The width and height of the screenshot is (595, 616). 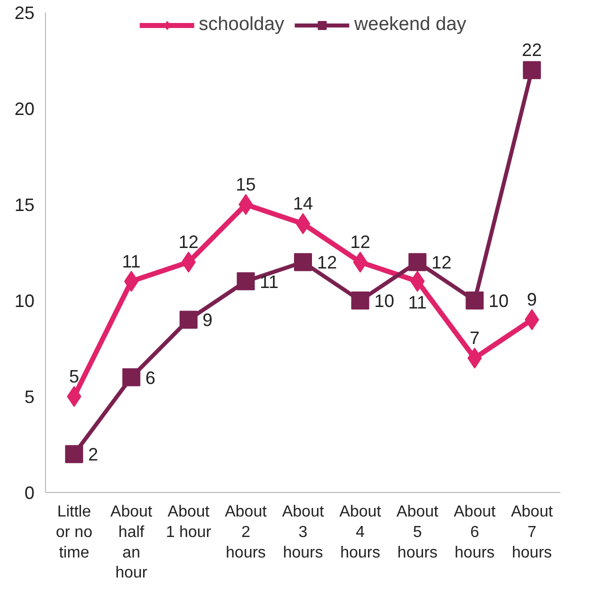 What do you see at coordinates (150, 378) in the screenshot?
I see `data-label: 6` at bounding box center [150, 378].